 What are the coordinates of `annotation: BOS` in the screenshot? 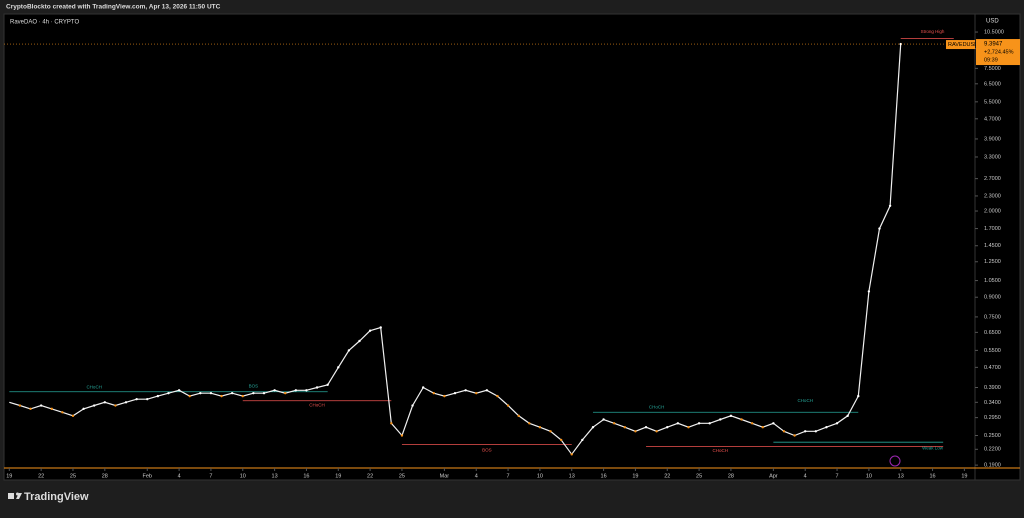 It's located at (254, 385).